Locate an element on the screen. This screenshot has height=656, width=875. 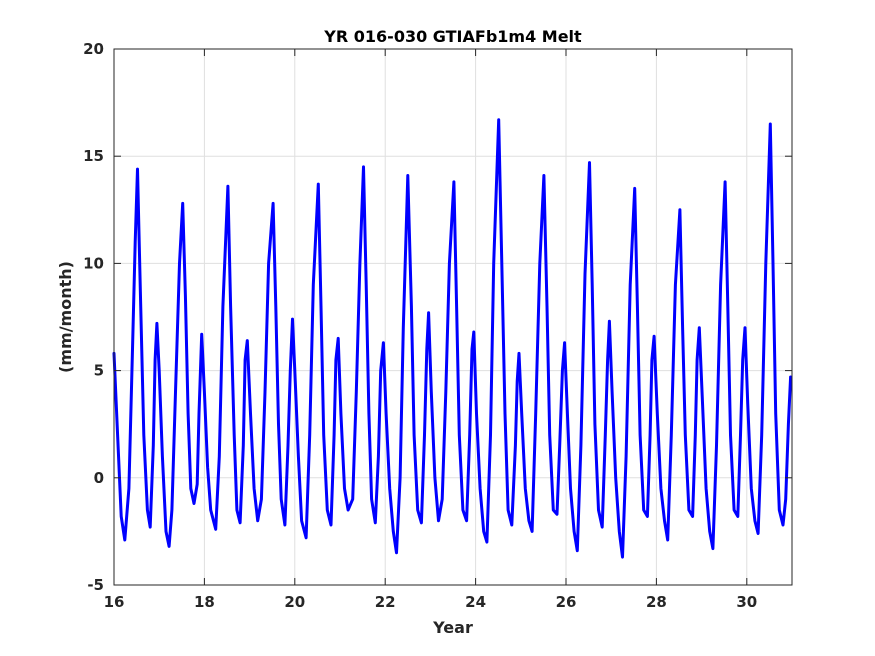
y-tick-label: 5 is located at coordinates (99, 371).